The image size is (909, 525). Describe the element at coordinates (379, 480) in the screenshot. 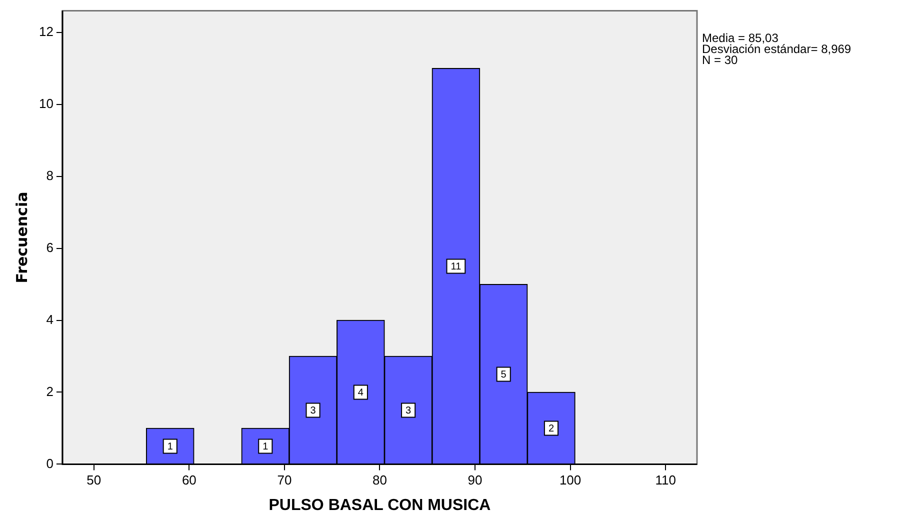

I see `x-tick-label: 80` at that location.